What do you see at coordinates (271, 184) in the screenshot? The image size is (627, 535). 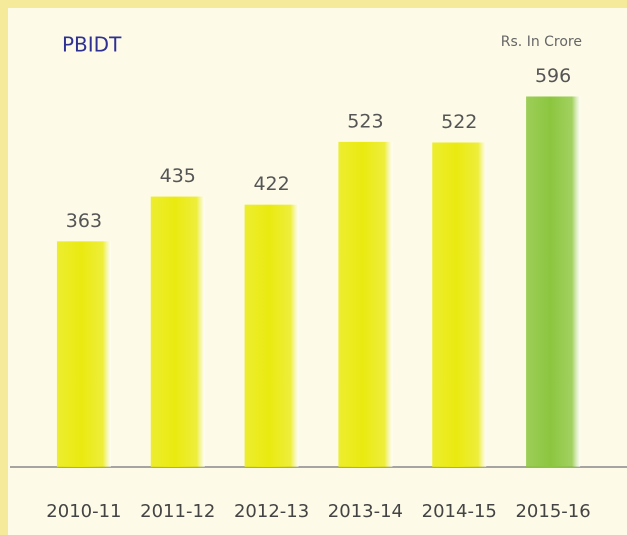 I see `value-label: 422` at bounding box center [271, 184].